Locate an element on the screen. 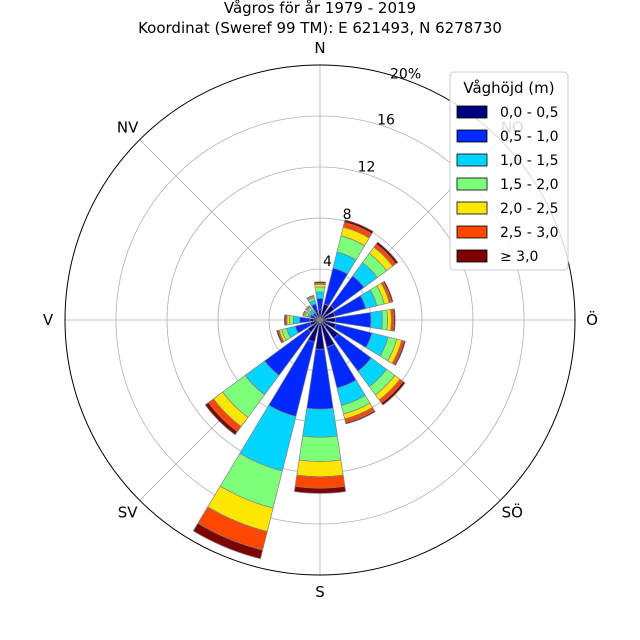 This screenshot has width=640, height=640. radial-tick-0: 4 is located at coordinates (327, 262).